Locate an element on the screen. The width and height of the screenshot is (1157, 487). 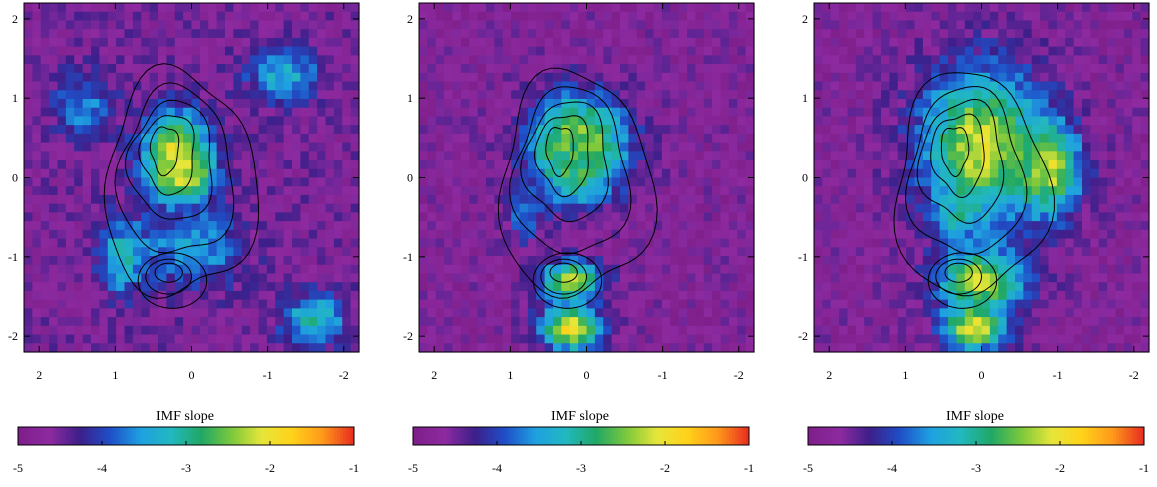
y-tick-label: 2 is located at coordinates (15, 19).